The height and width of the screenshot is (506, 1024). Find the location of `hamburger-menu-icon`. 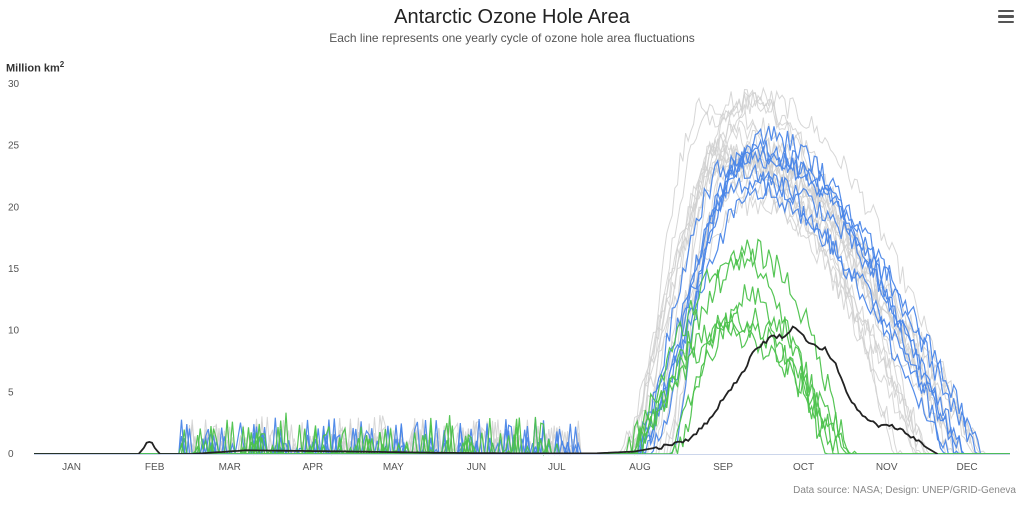

hamburger-menu-icon is located at coordinates (1006, 17).